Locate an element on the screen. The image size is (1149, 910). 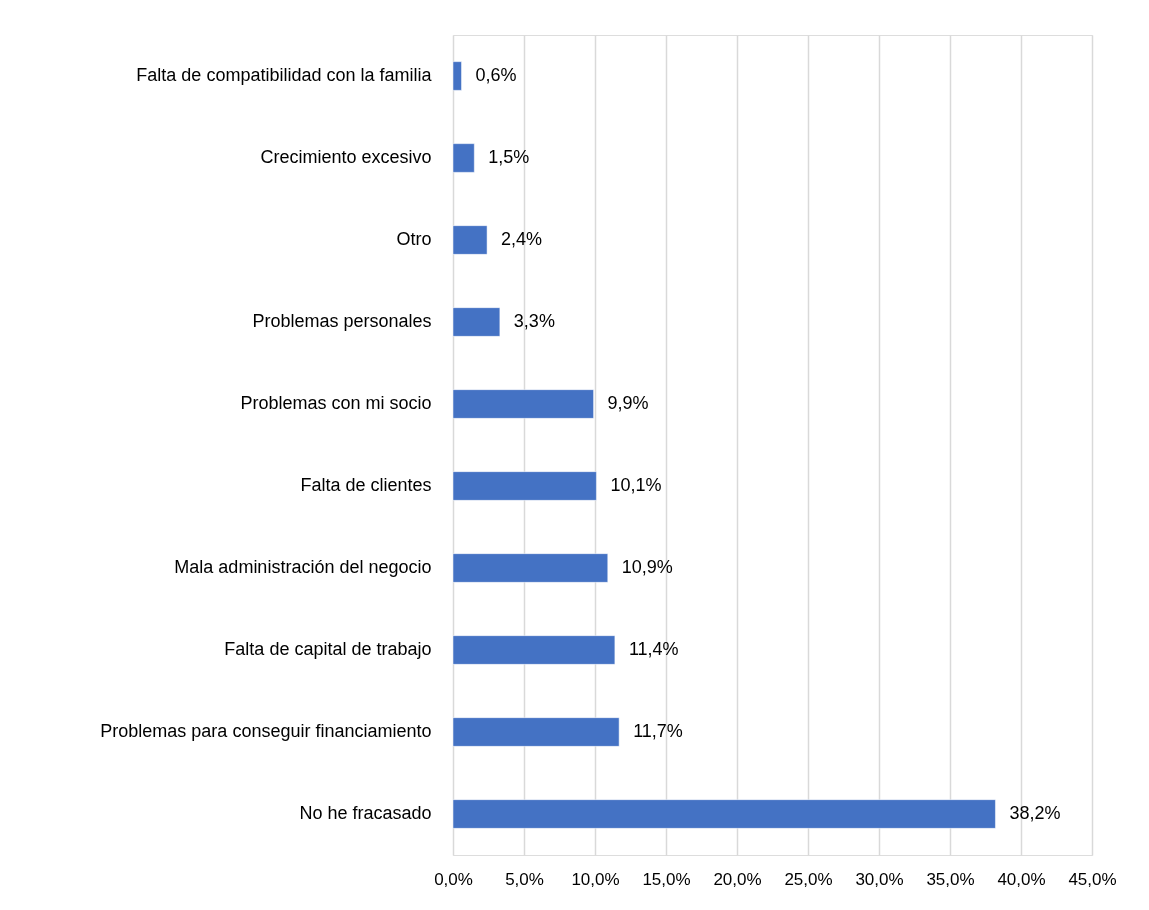
data-label: 0,6% is located at coordinates (496, 75).